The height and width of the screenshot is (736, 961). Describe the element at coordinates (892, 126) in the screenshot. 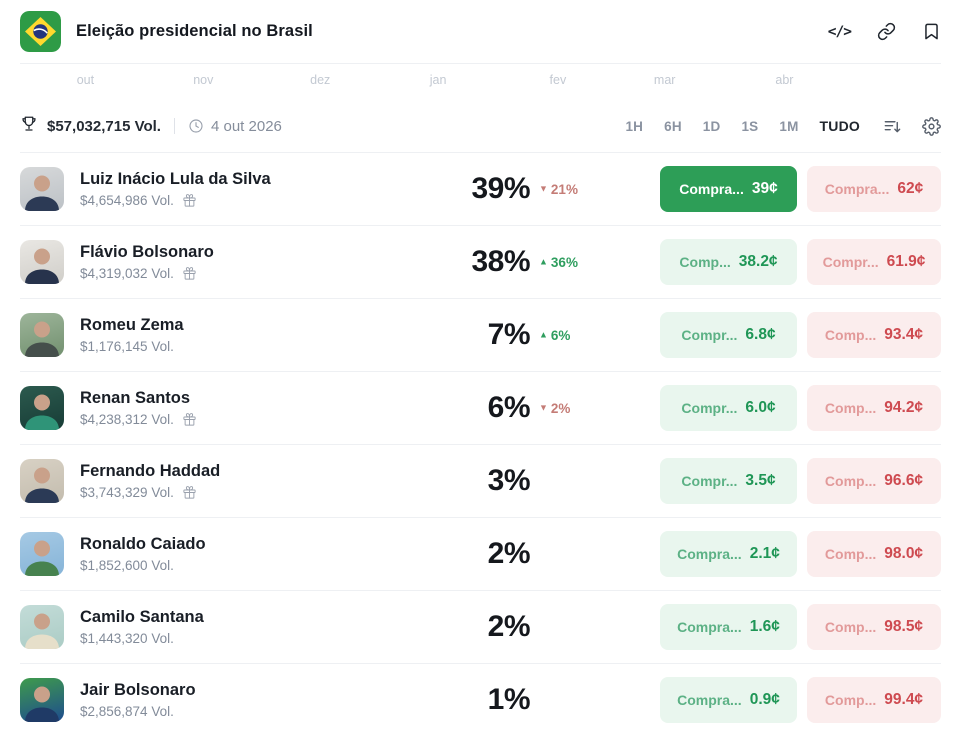

I see `sort-icon` at that location.